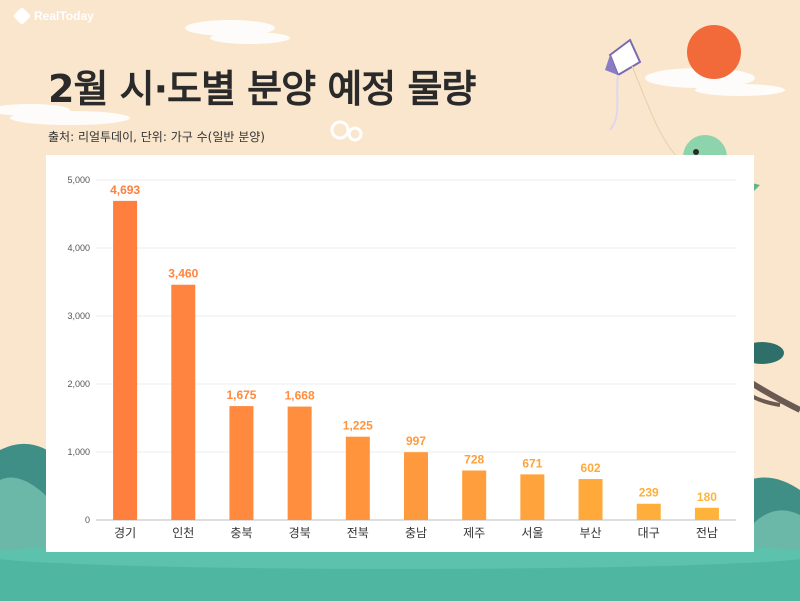  I want to click on category-label: 대구, so click(649, 533).